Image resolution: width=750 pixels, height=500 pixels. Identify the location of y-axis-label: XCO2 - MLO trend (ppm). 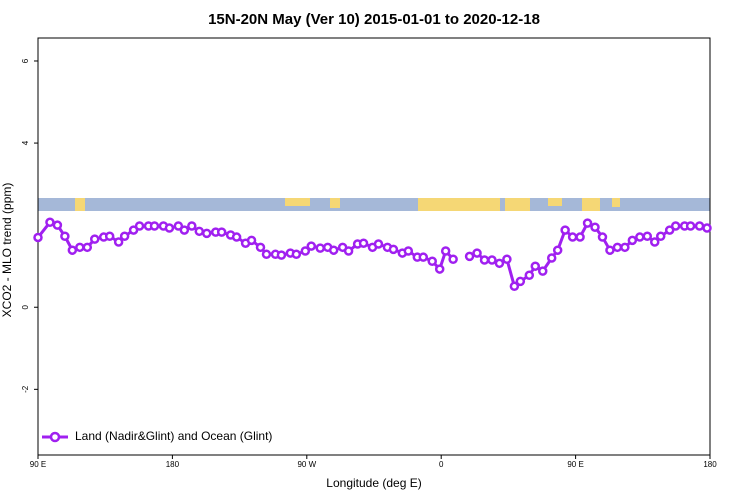
(7, 250).